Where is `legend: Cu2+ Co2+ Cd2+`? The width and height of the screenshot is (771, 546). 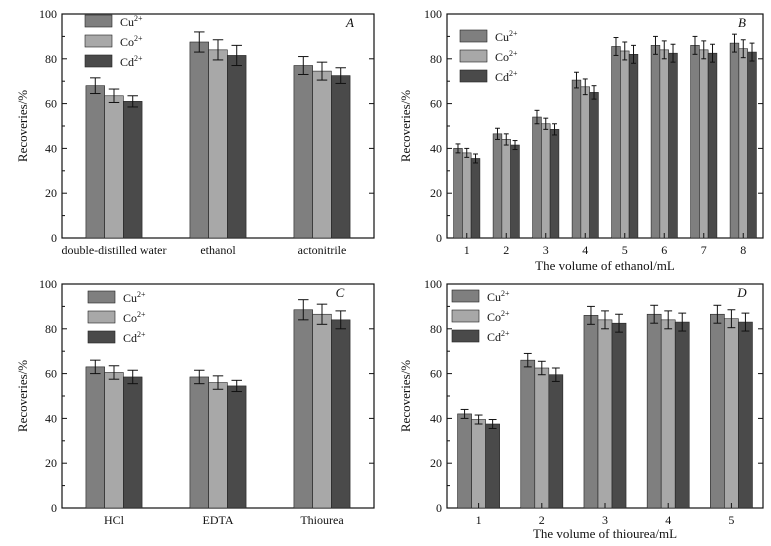
legend: Cu2+ Co2+ Cd2+ is located at coordinates (113, 41).